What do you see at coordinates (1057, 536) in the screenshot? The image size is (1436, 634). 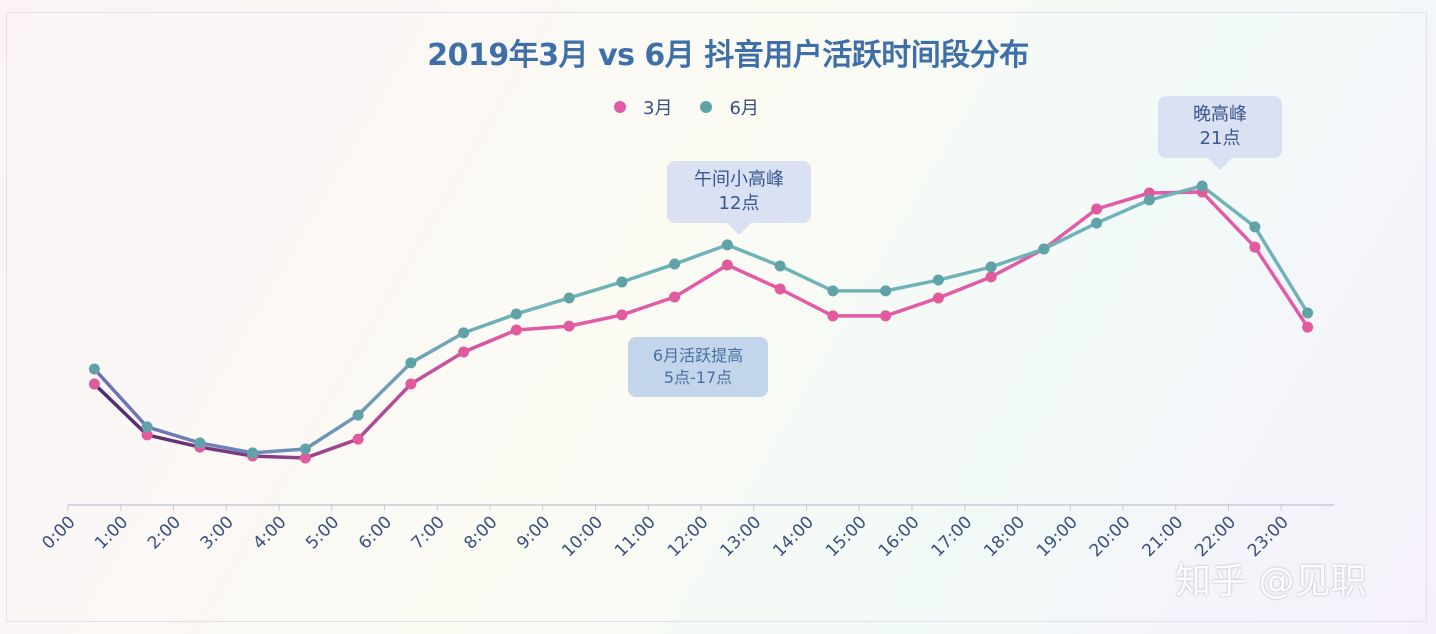 I see `x-tick-label: 19:00` at bounding box center [1057, 536].